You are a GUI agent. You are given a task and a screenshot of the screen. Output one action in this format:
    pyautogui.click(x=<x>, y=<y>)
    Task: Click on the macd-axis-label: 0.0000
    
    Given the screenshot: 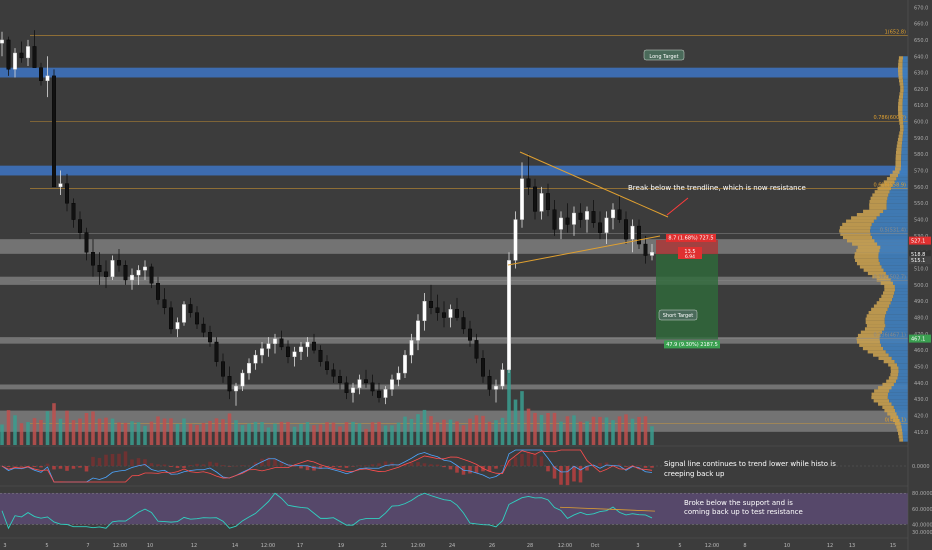 What is the action you would take?
    pyautogui.click(x=921, y=467)
    